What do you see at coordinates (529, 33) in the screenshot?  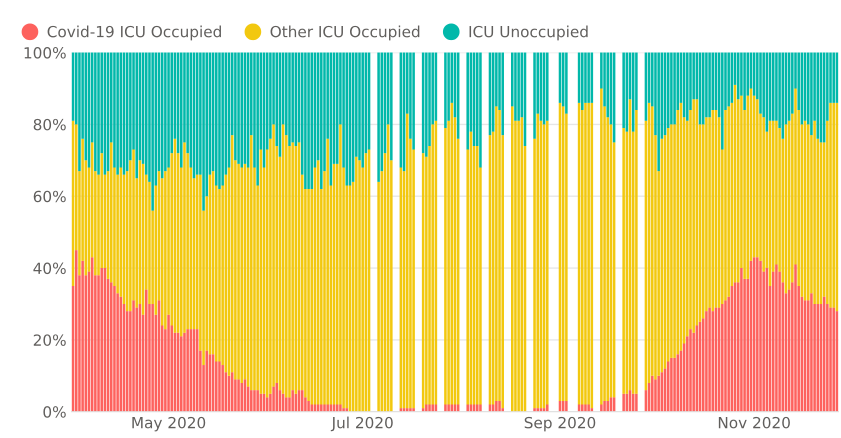 I see `legend-label: ICU Unoccupied` at bounding box center [529, 33].